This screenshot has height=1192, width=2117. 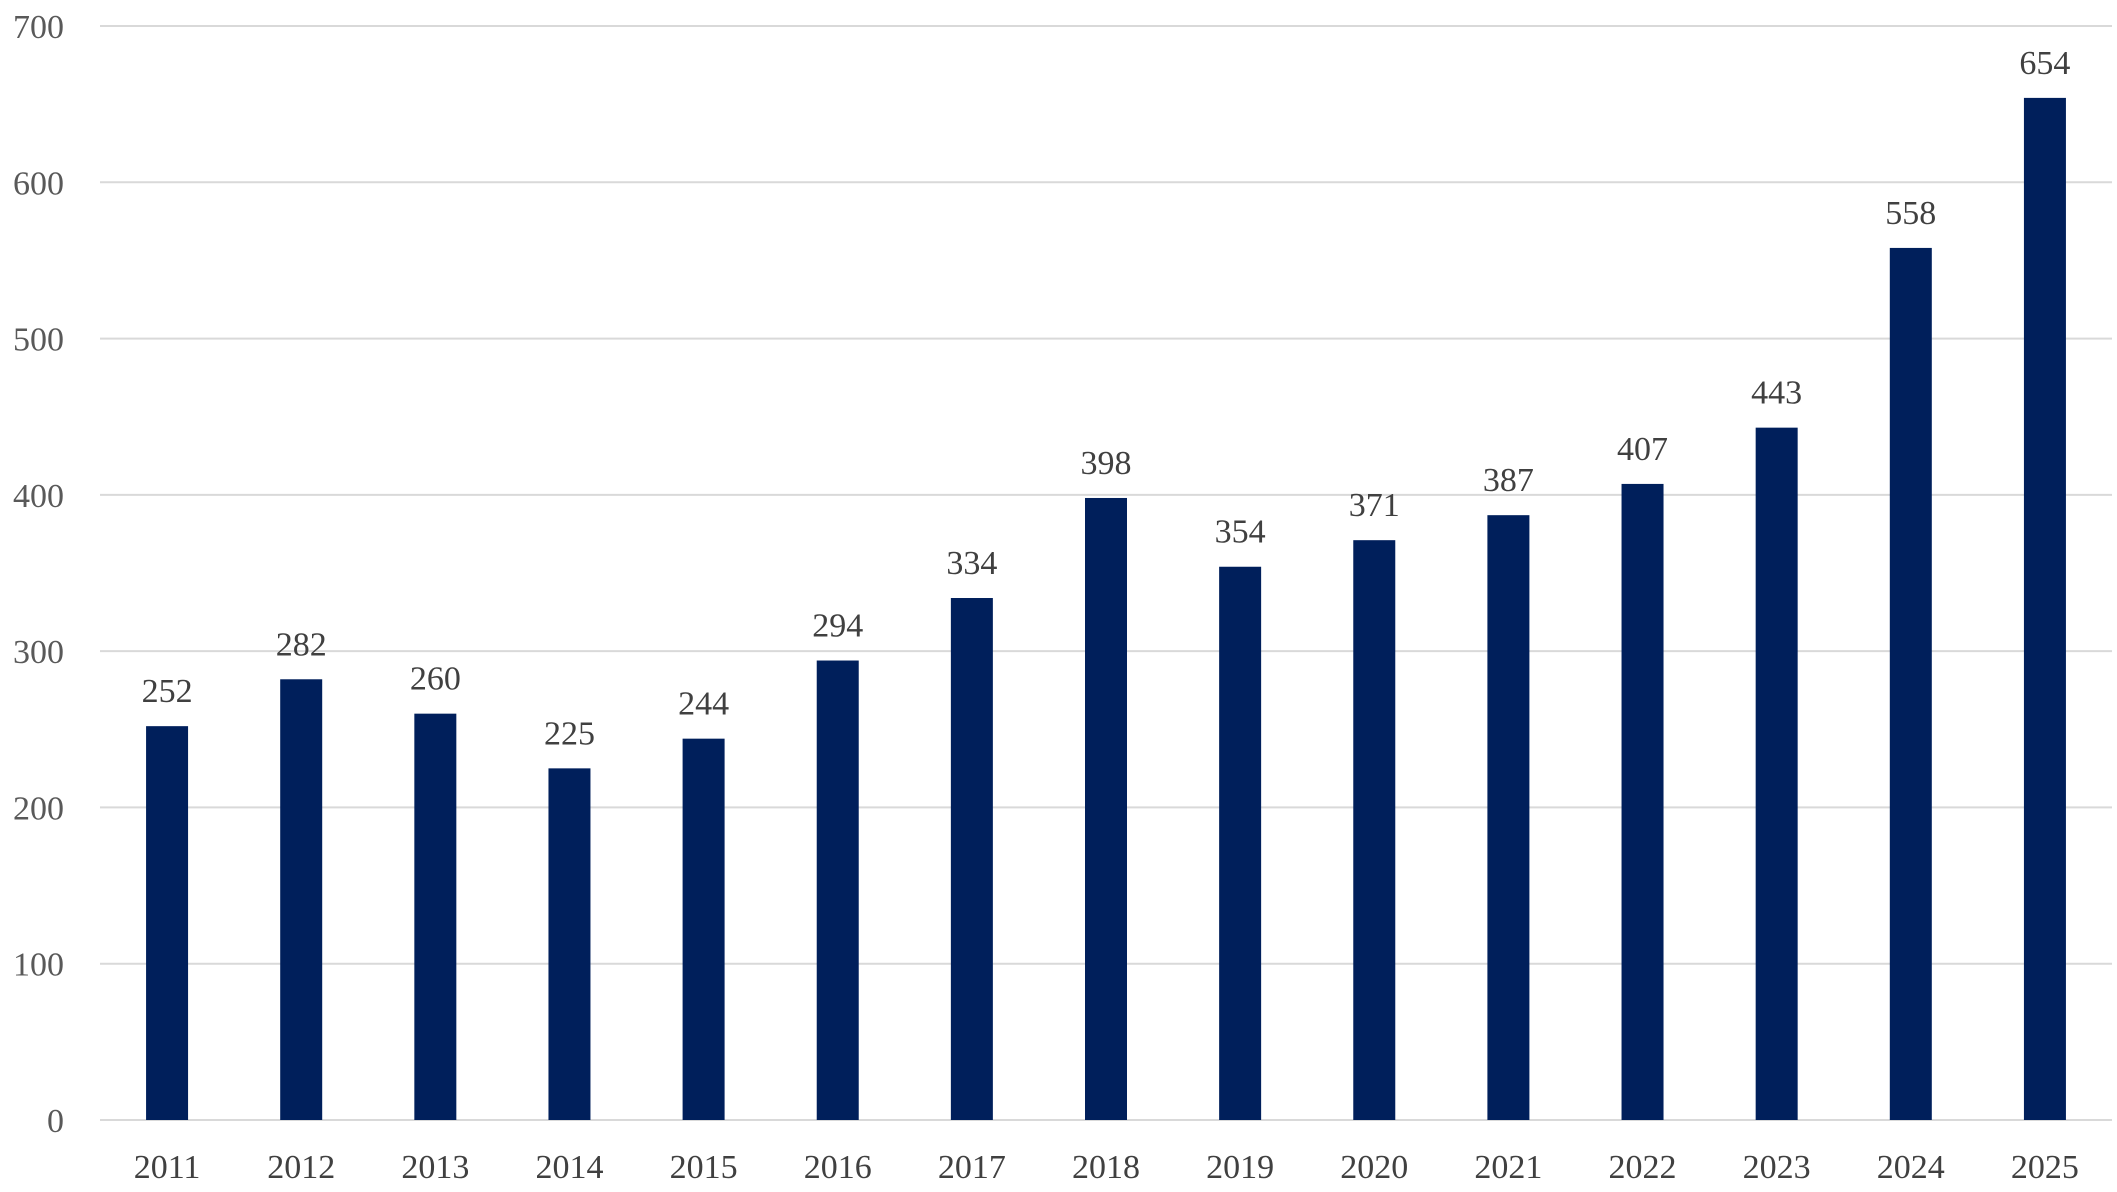 What do you see at coordinates (38, 340) in the screenshot?
I see `y-tick-label: 500` at bounding box center [38, 340].